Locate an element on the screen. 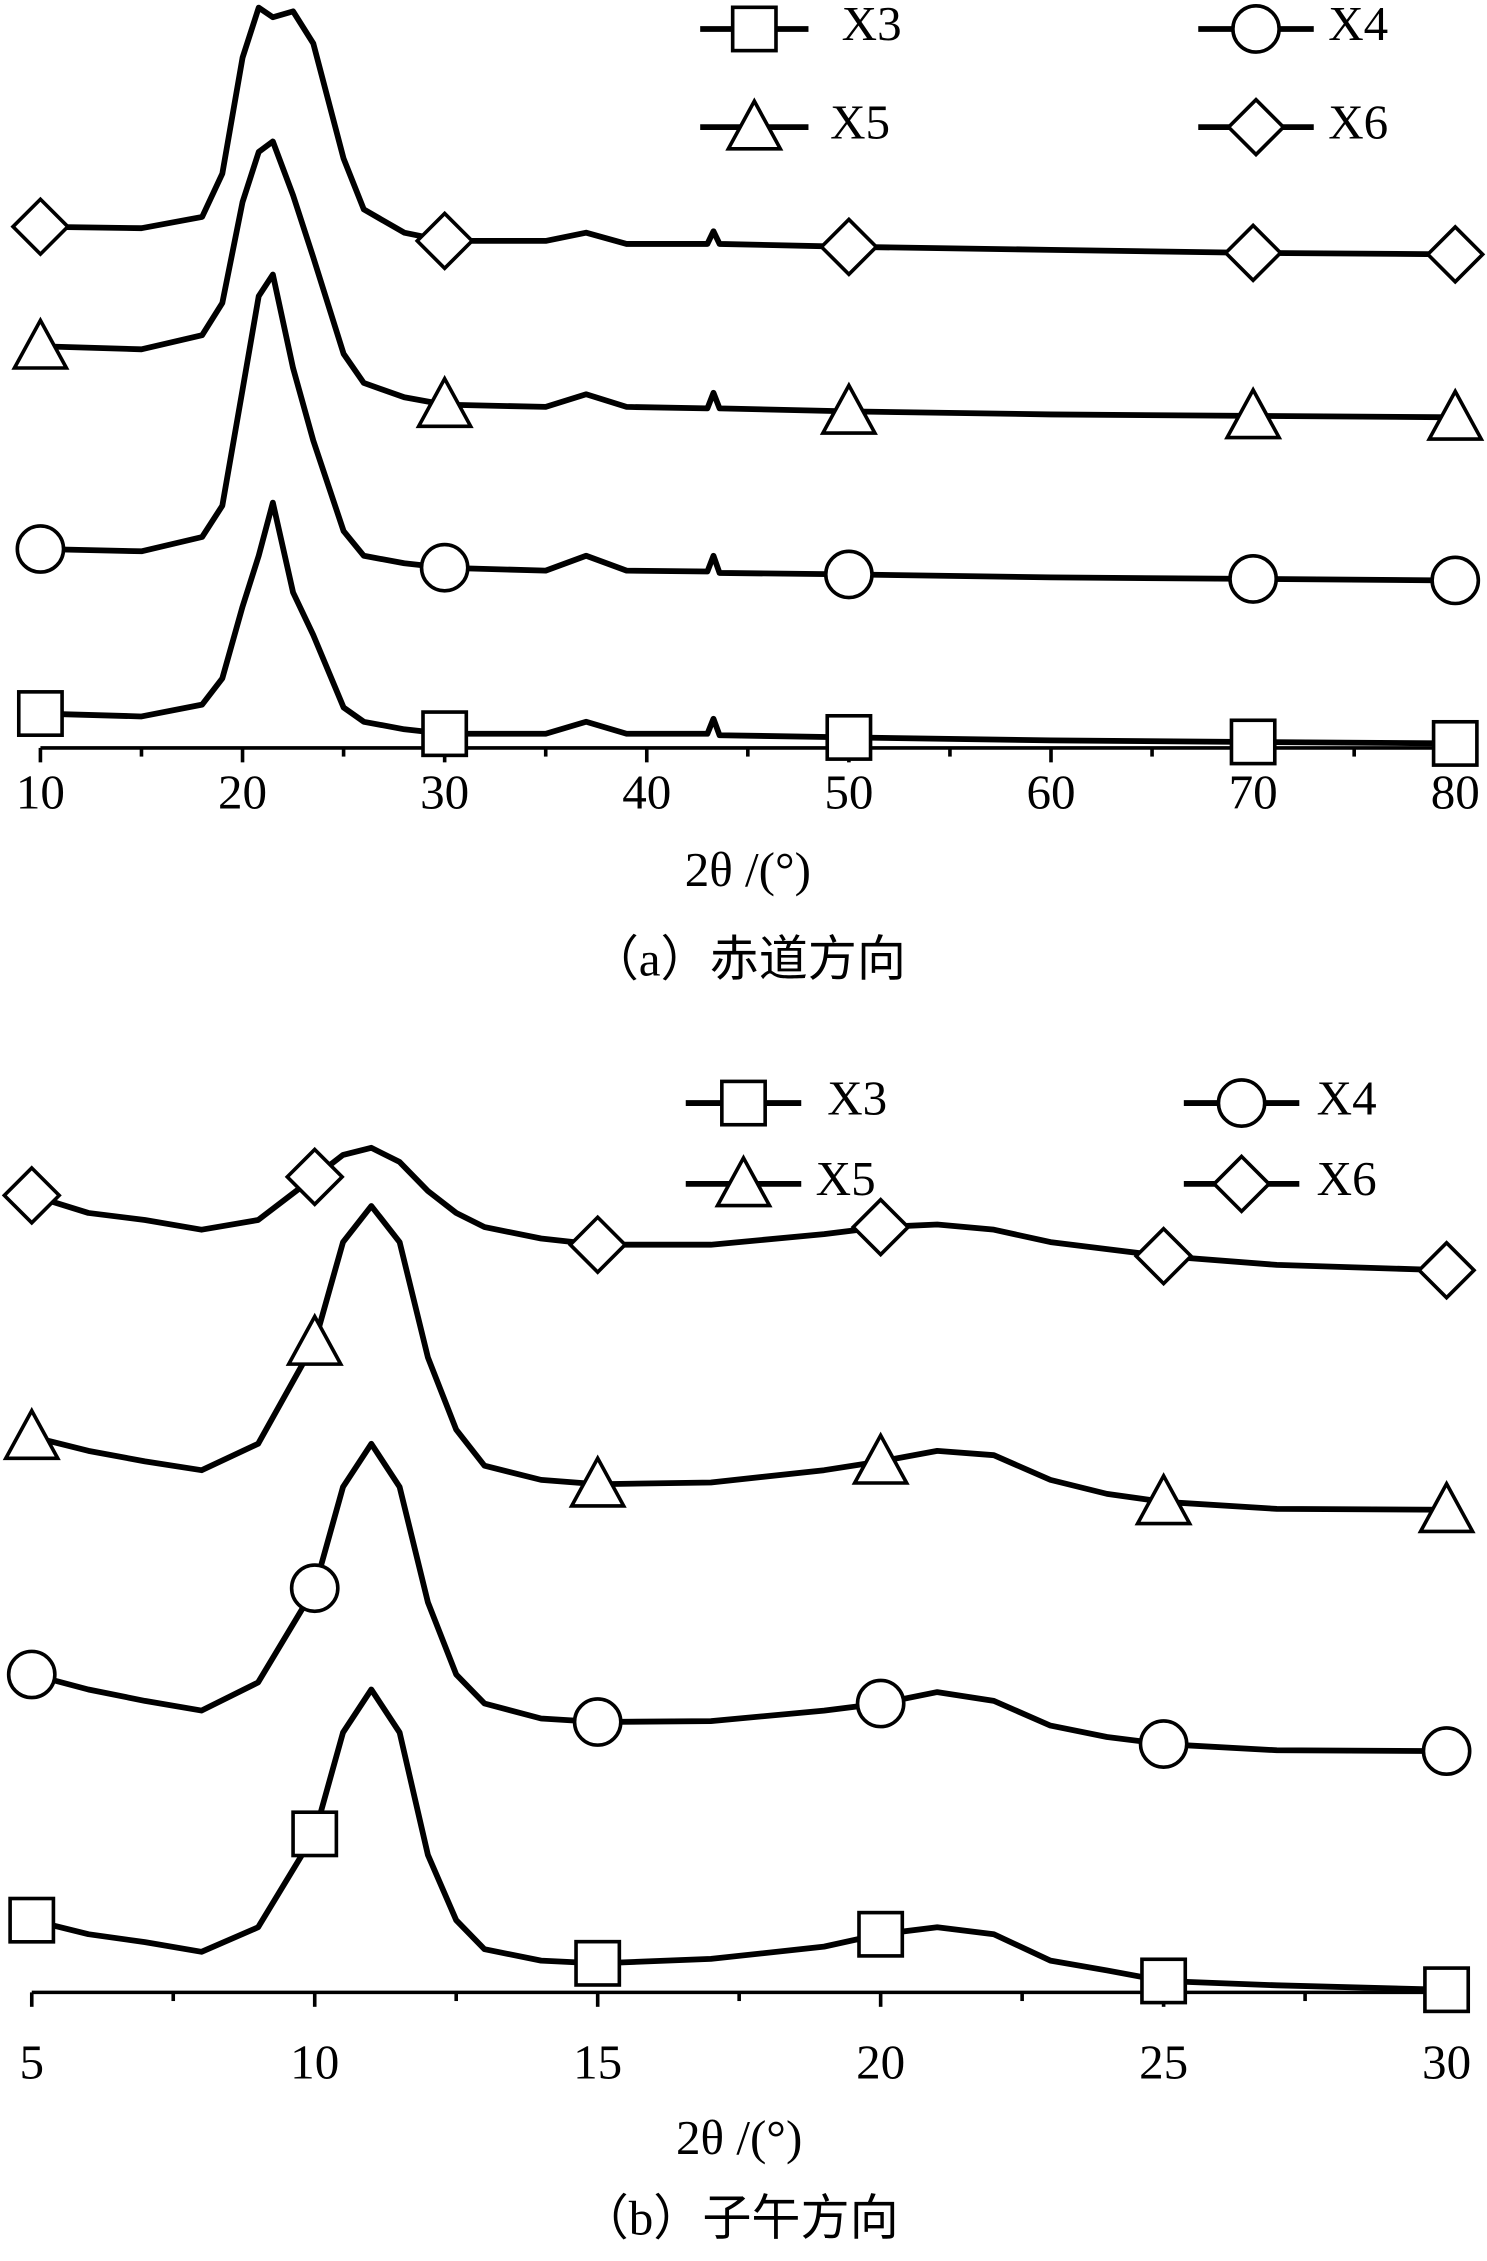 The image size is (1487, 2261). x-tick-label: 70 is located at coordinates (1253, 791).